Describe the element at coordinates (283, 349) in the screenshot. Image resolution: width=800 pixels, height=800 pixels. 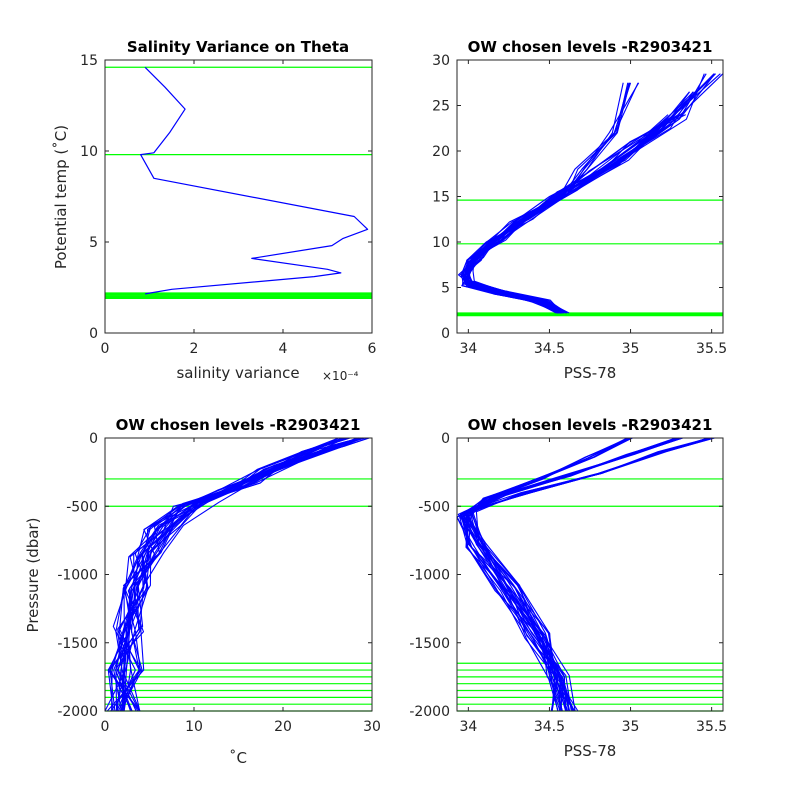
I see `x-tick-label: 4` at that location.